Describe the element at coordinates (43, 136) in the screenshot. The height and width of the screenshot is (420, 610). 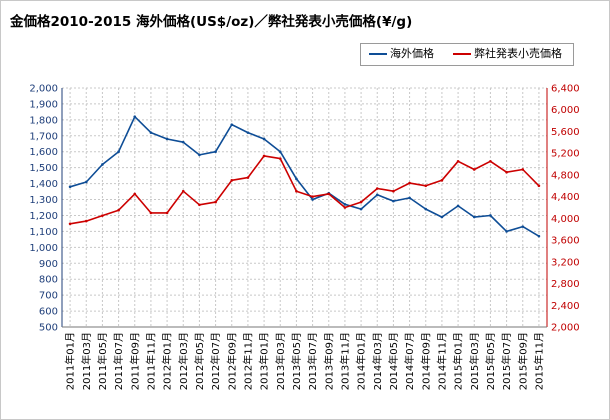
I see `left-tick-label: 1,700` at that location.